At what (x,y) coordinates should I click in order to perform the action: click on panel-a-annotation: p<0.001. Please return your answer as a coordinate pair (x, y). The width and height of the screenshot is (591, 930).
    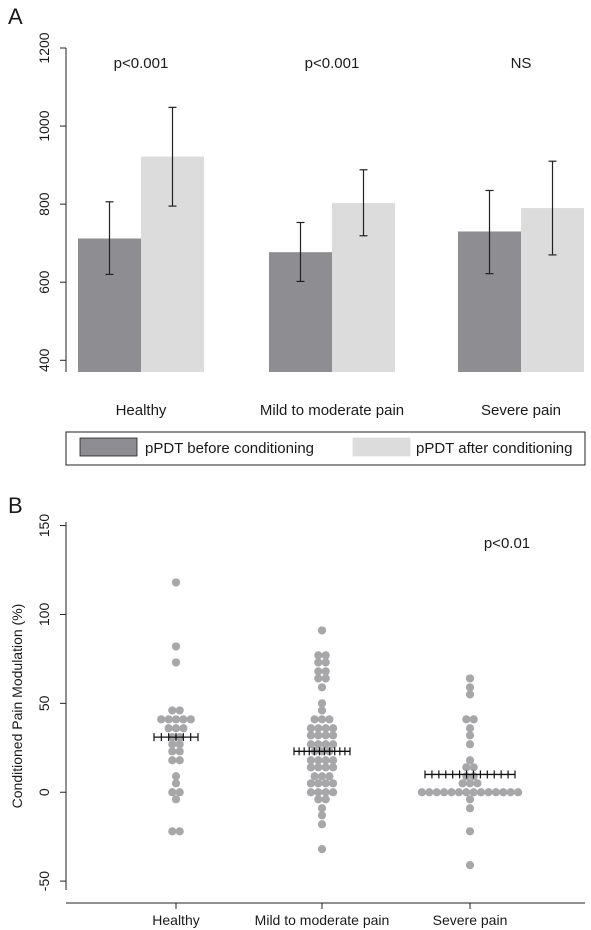
    Looking at the image, I should click on (141, 63).